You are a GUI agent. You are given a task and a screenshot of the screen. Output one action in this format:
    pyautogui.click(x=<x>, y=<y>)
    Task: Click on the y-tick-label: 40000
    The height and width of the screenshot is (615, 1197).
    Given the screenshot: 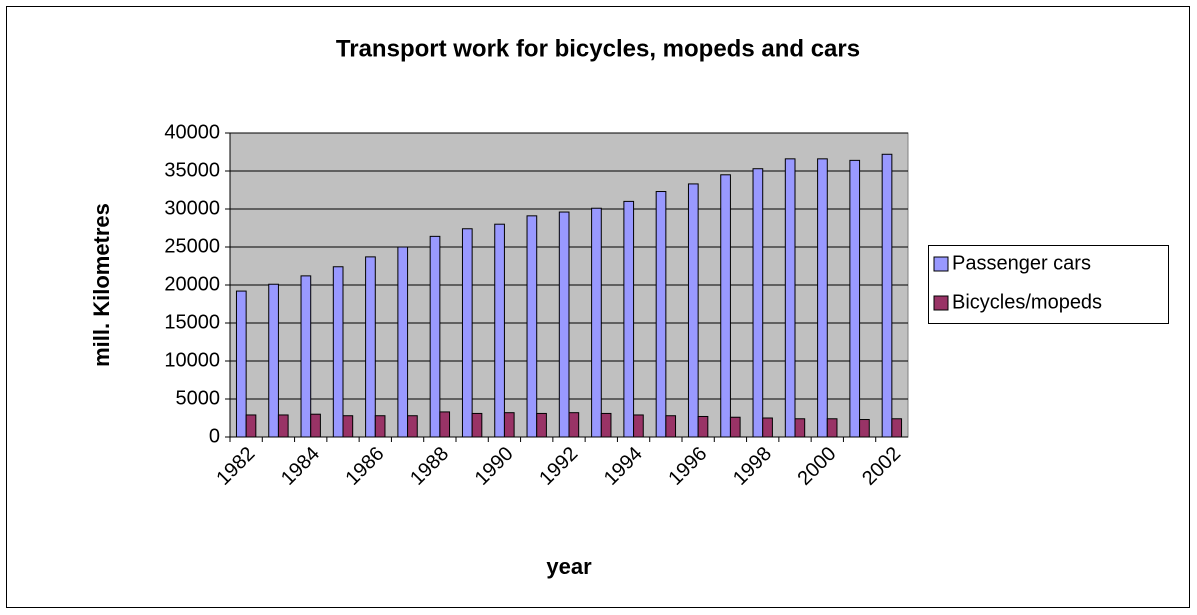 What is the action you would take?
    pyautogui.click(x=192, y=132)
    